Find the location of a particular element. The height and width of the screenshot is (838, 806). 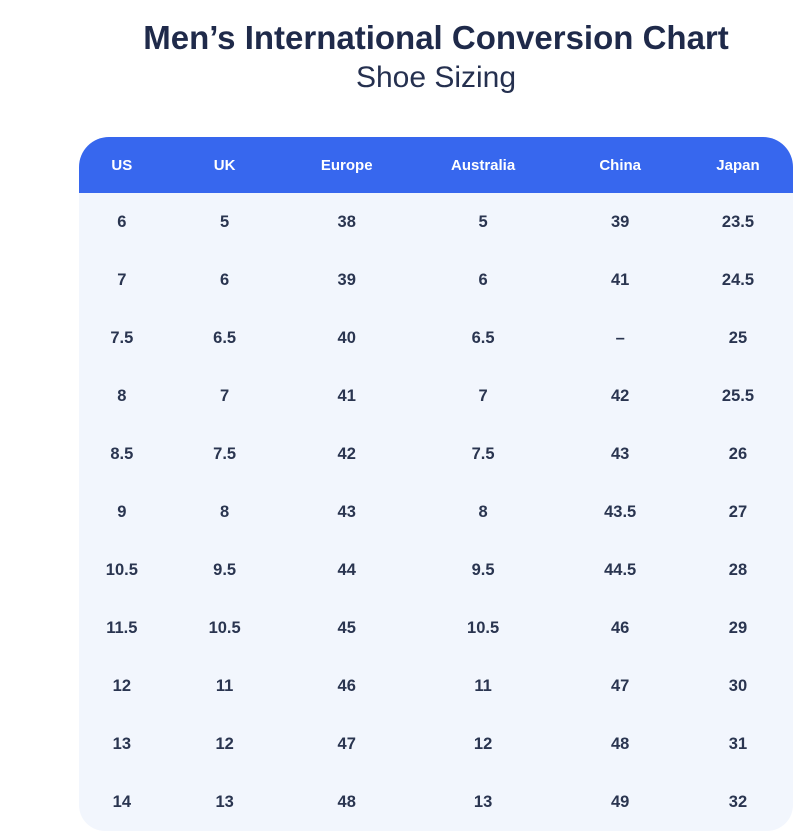

table-row: 7.5 6.5 40 6.5 – 25 is located at coordinates (436, 338).